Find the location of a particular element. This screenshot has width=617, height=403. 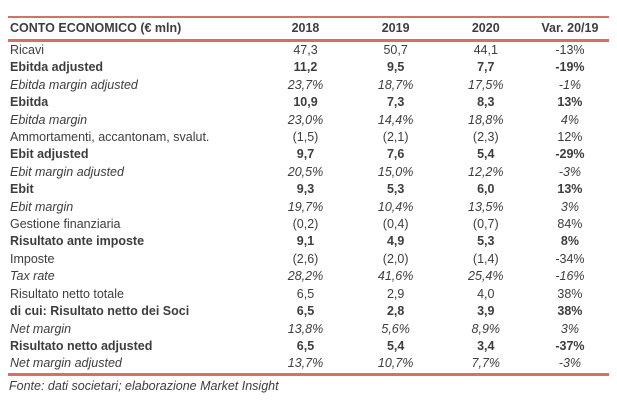

row-label: Ammortamenti, accantonam, svalut. is located at coordinates (110, 137).